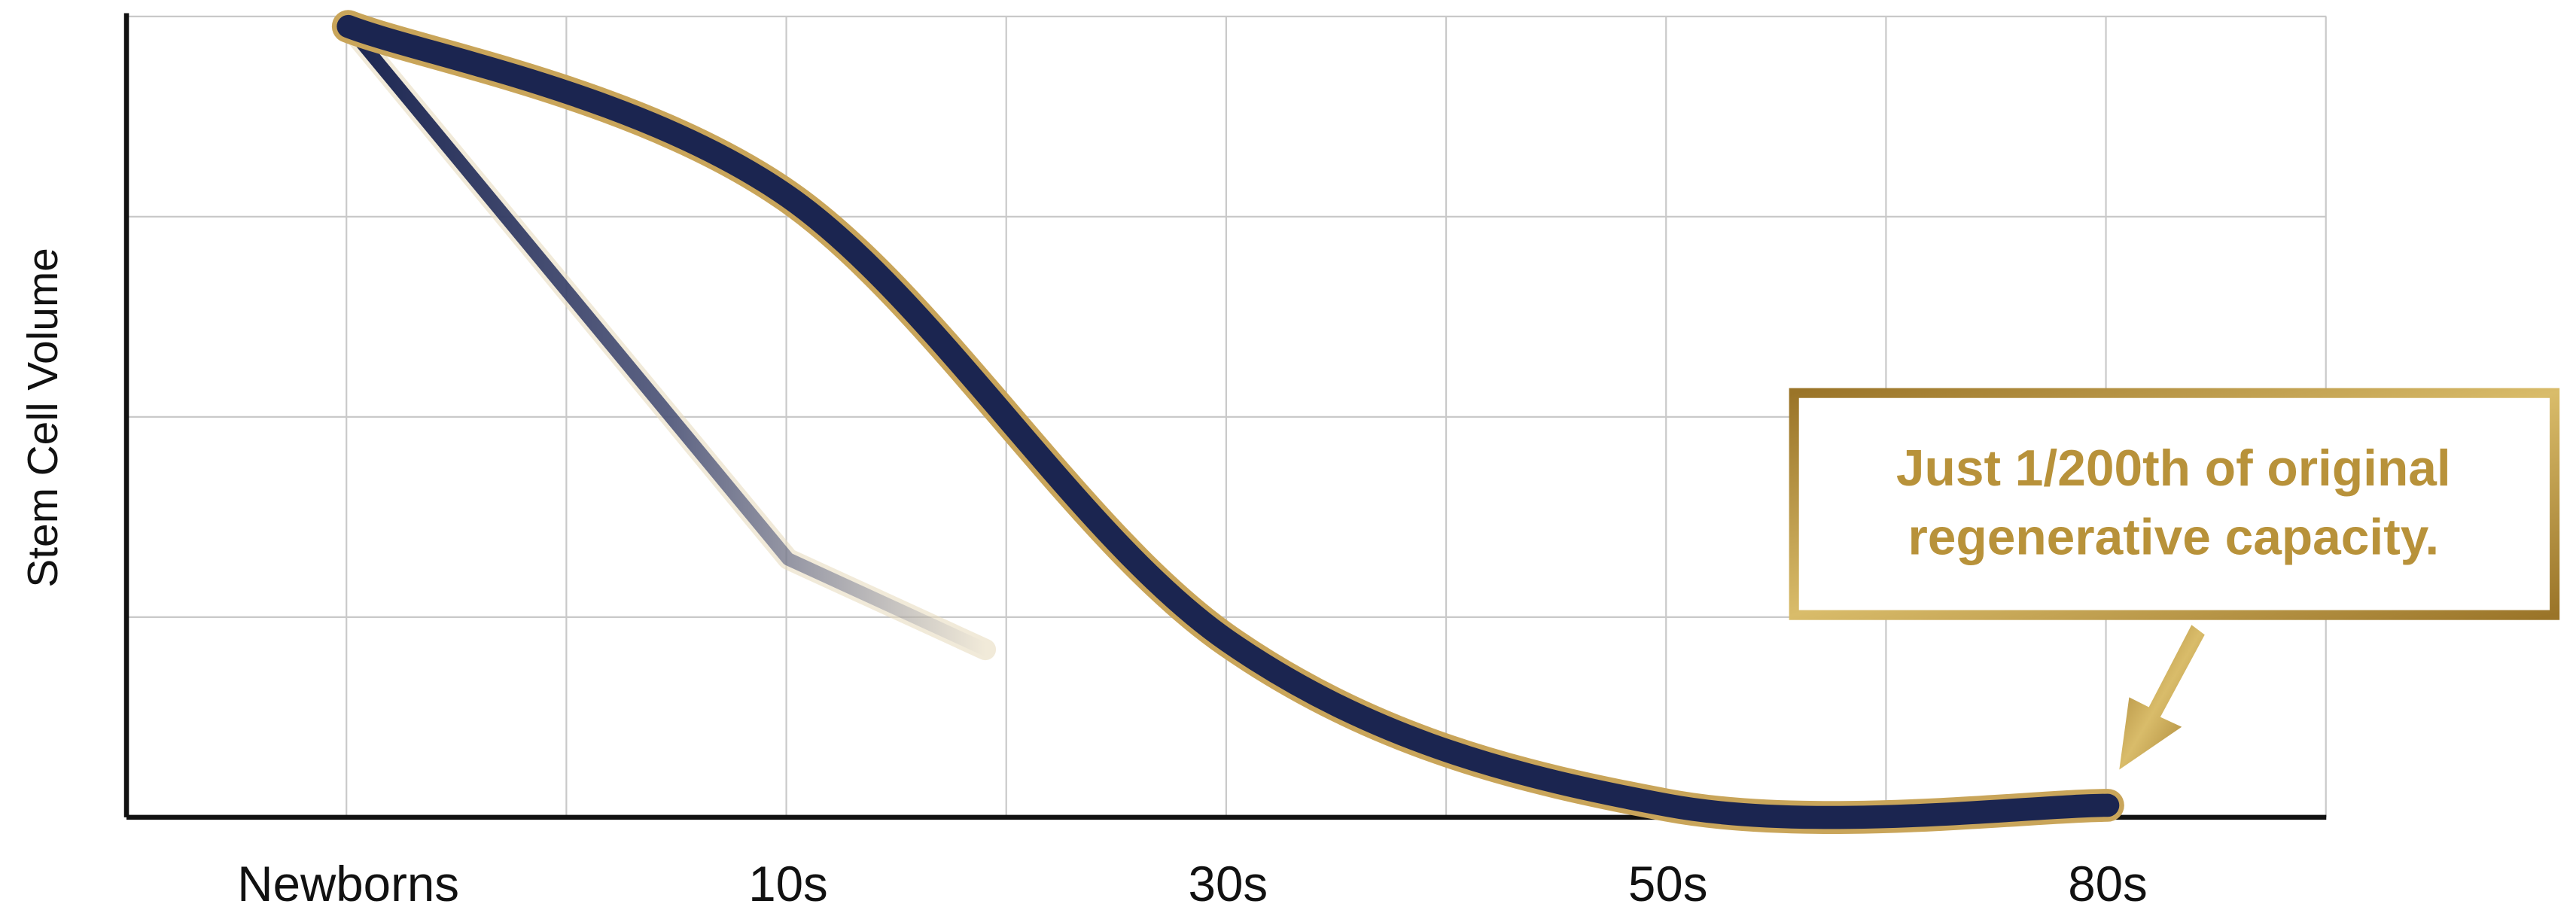 The image size is (2576, 916). I want to click on annotation-arrow, so click(2162, 697).